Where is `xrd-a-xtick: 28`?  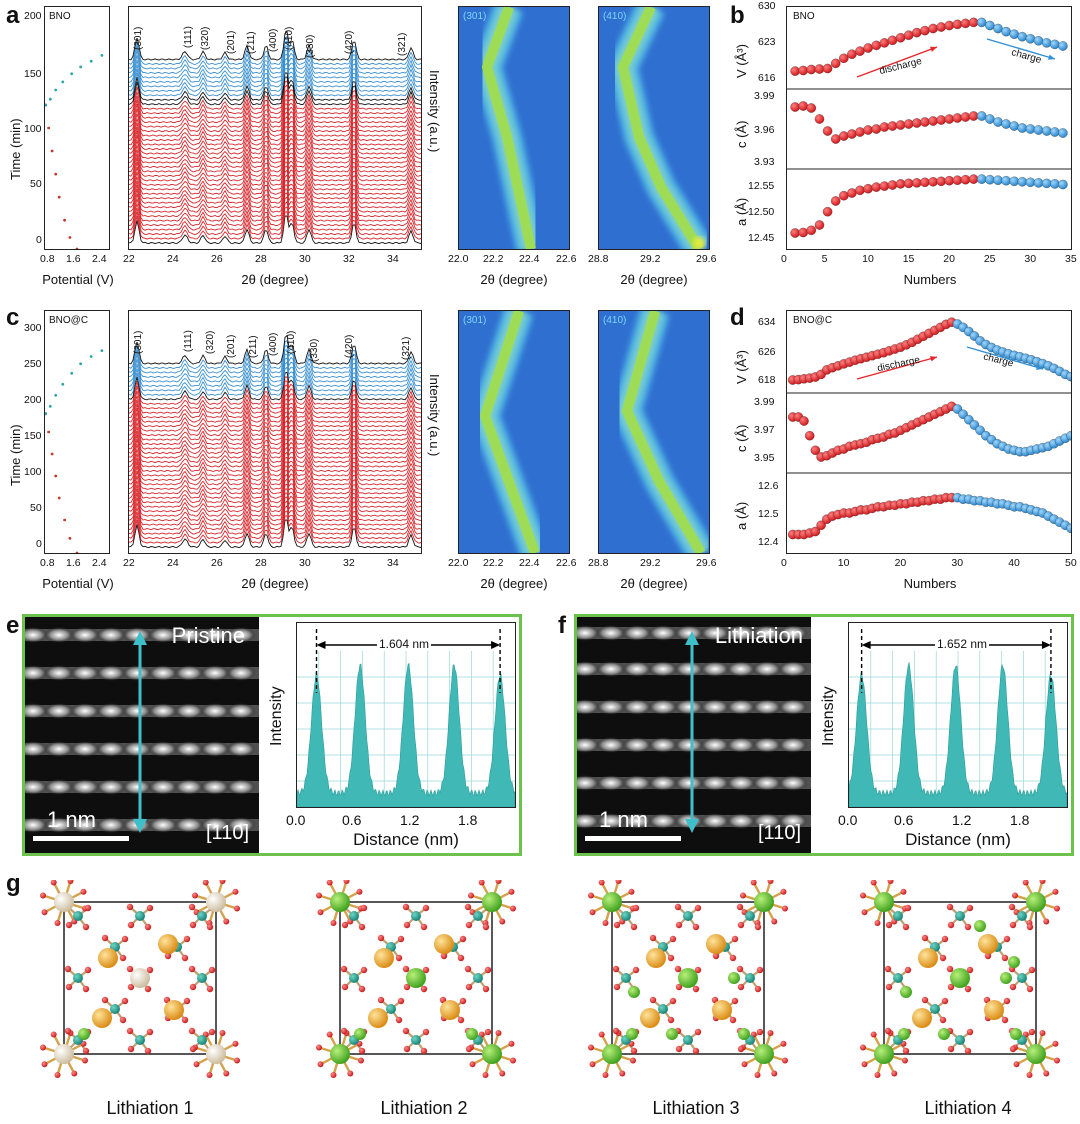
xrd-a-xtick: 28 is located at coordinates (261, 259).